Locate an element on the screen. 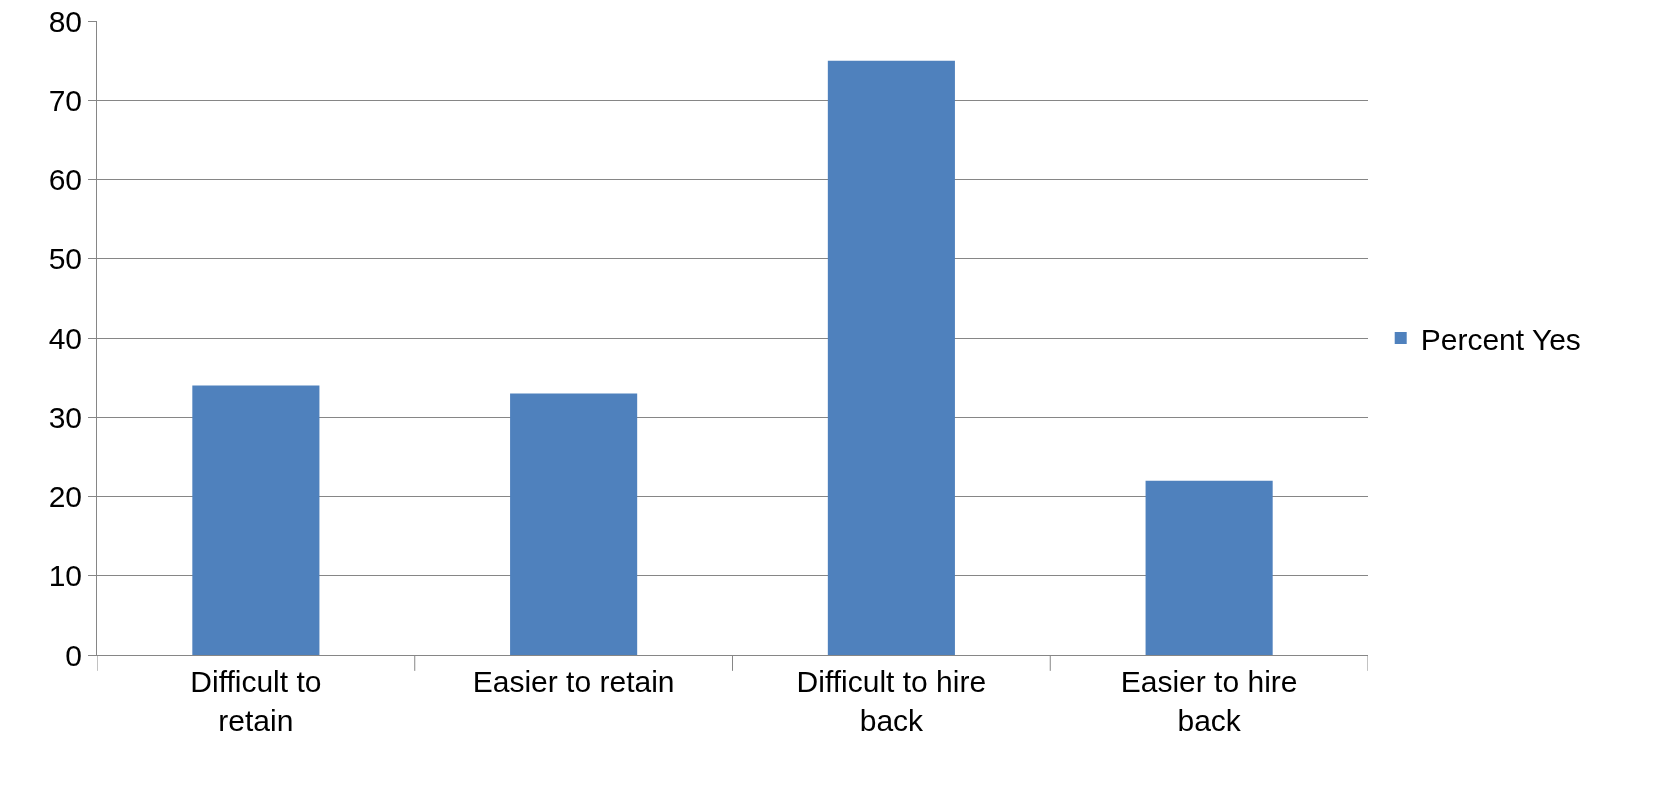 The width and height of the screenshot is (1675, 795). y-tick-label: 40 is located at coordinates (65, 338).